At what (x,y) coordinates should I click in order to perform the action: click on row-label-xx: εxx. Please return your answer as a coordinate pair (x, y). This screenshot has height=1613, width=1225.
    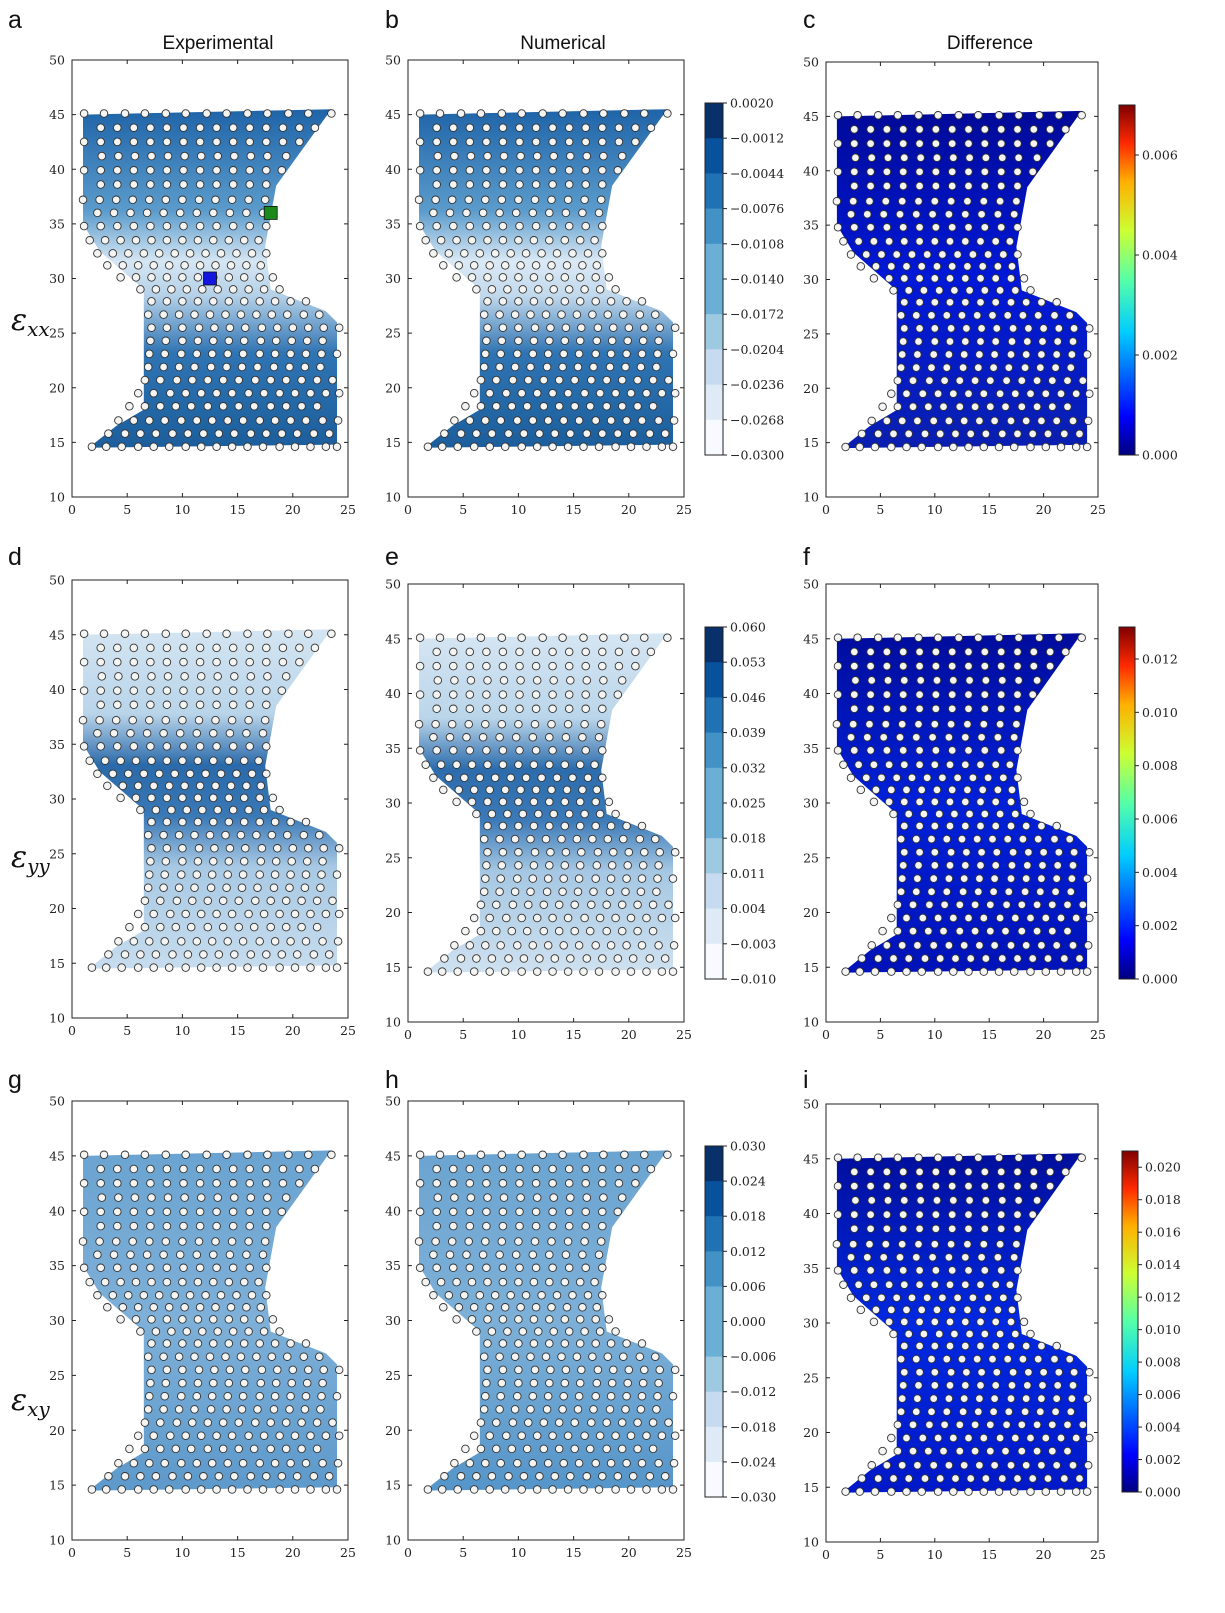
    Looking at the image, I should click on (30, 322).